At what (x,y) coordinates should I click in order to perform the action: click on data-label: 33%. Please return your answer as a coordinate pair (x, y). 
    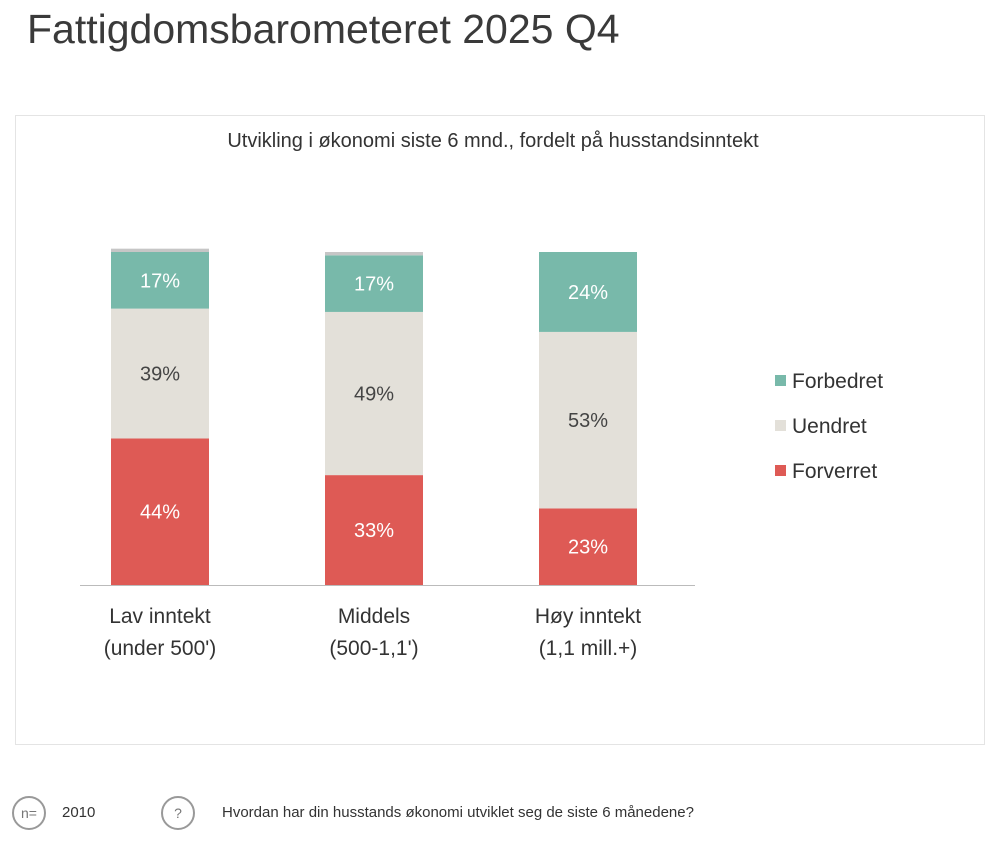
    Looking at the image, I should click on (374, 531).